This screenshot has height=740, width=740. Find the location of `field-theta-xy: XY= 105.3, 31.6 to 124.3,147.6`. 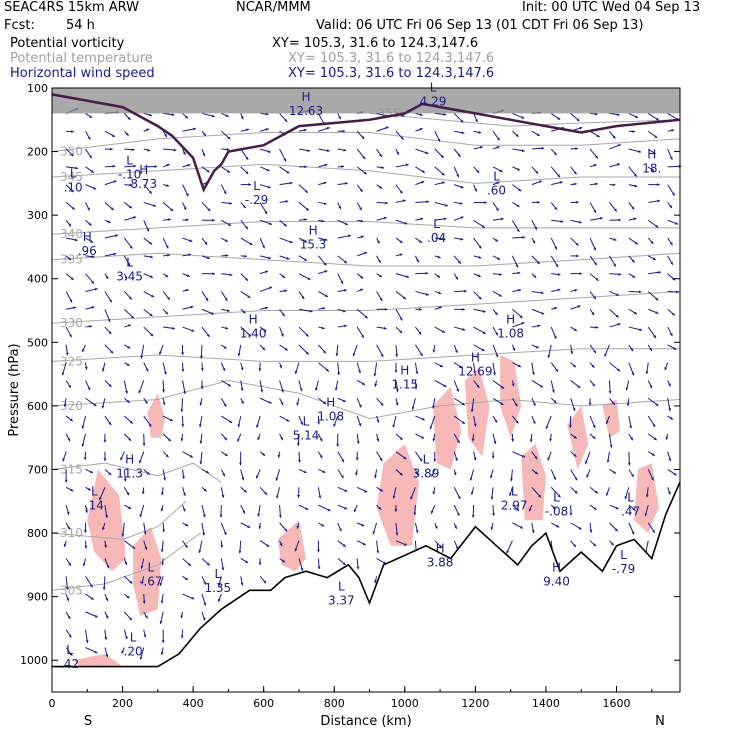

field-theta-xy: XY= 105.3, 31.6 to 124.3,147.6 is located at coordinates (391, 58).